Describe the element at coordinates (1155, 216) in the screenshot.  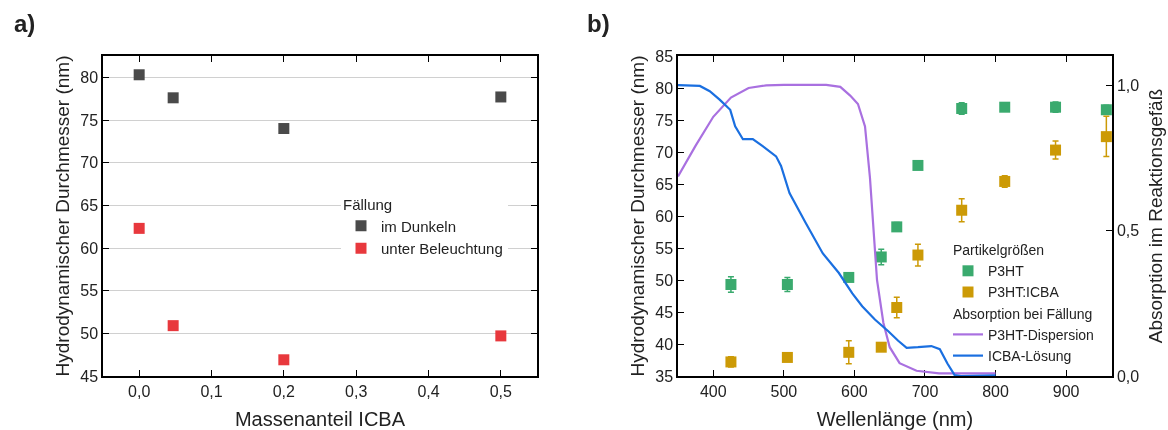
I see `y2-axis-title: Absorption im Reaktionsgefäß` at that location.